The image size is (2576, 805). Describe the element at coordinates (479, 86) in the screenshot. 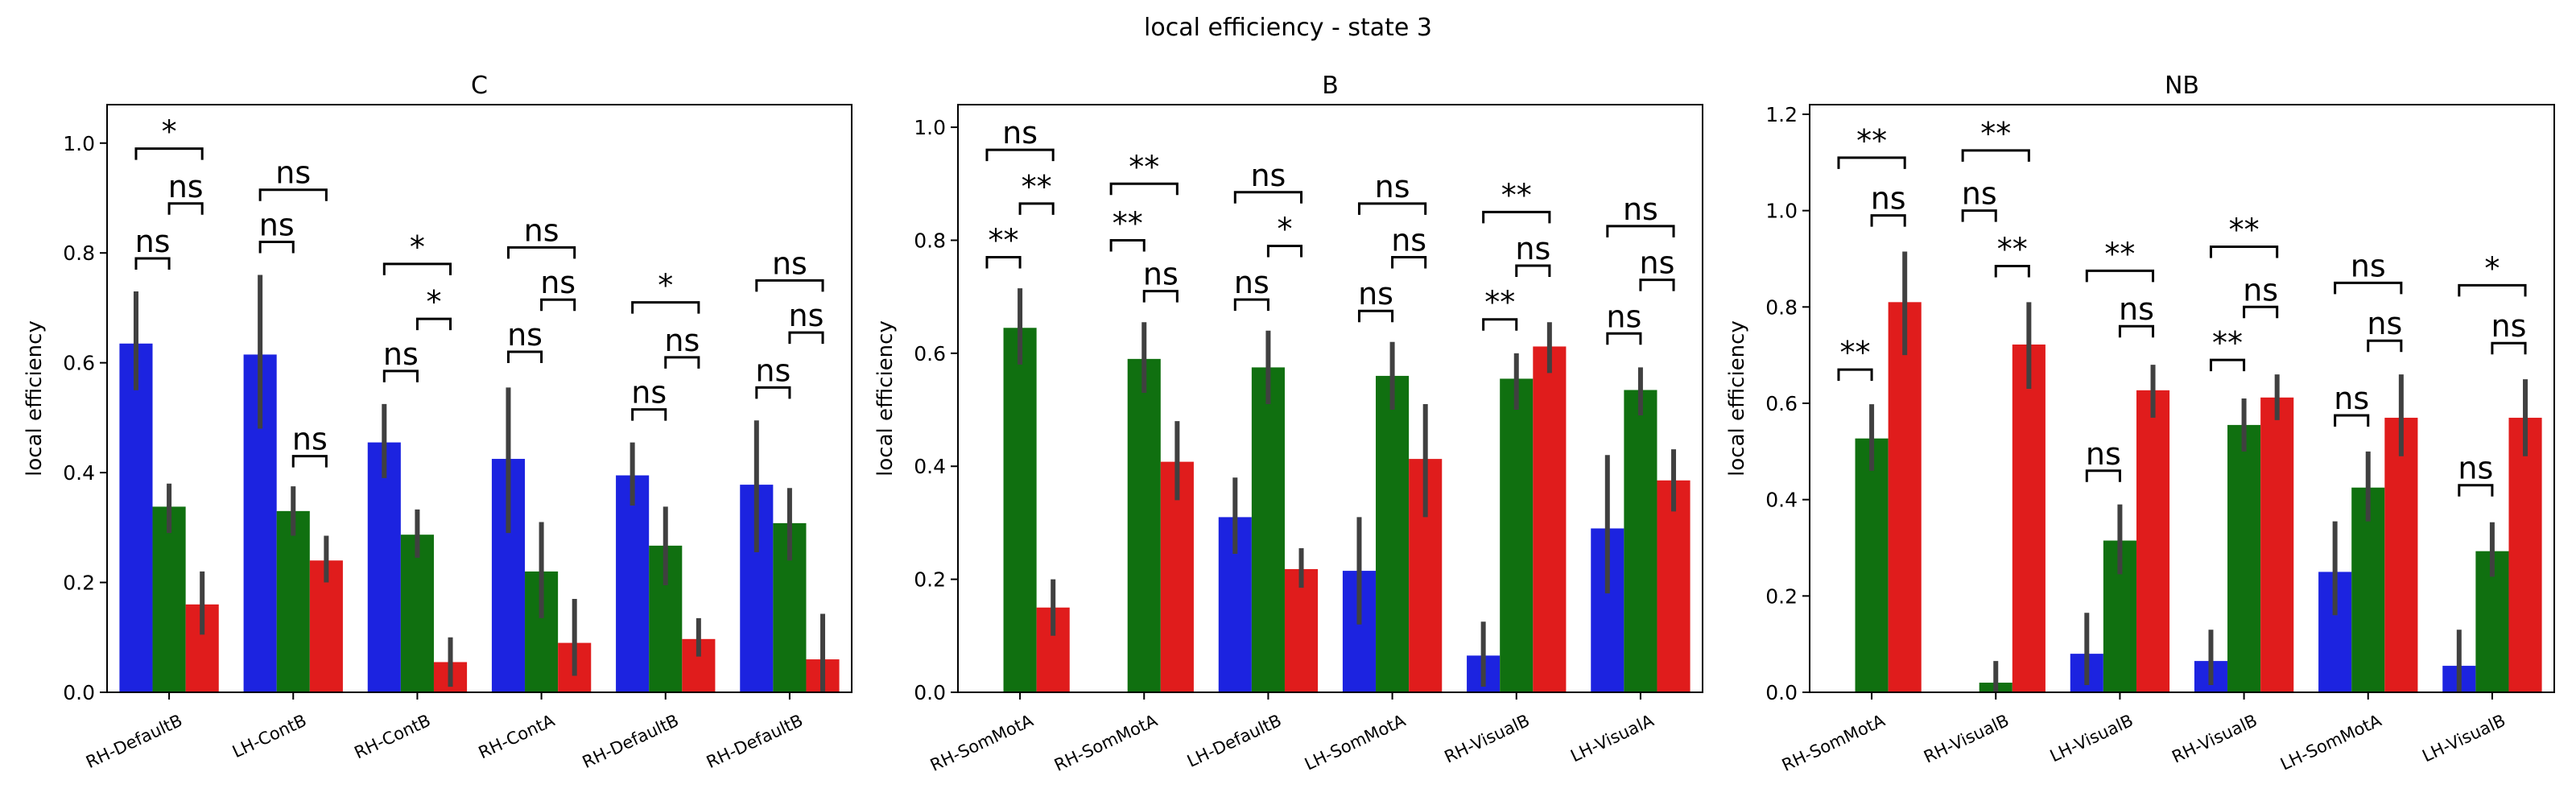

I see `panel-title: C` at that location.